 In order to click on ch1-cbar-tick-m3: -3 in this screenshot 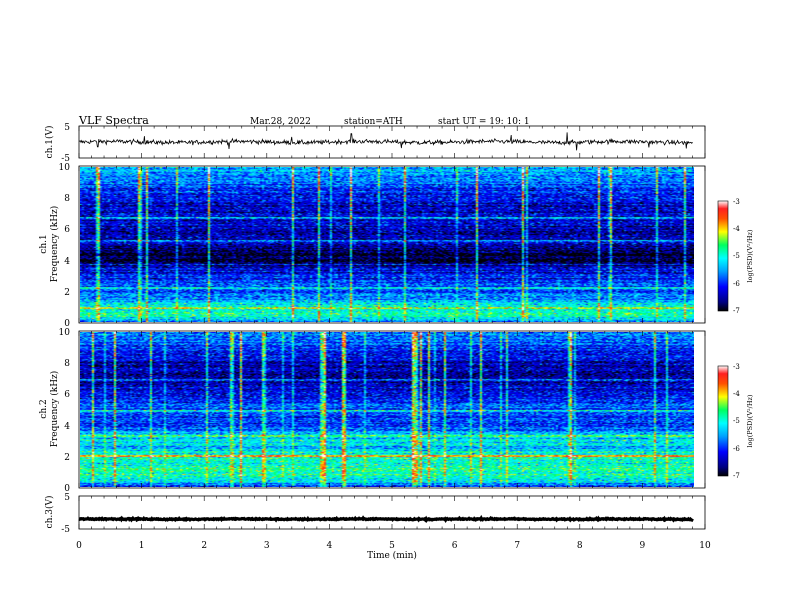, I will do `click(736, 202)`.